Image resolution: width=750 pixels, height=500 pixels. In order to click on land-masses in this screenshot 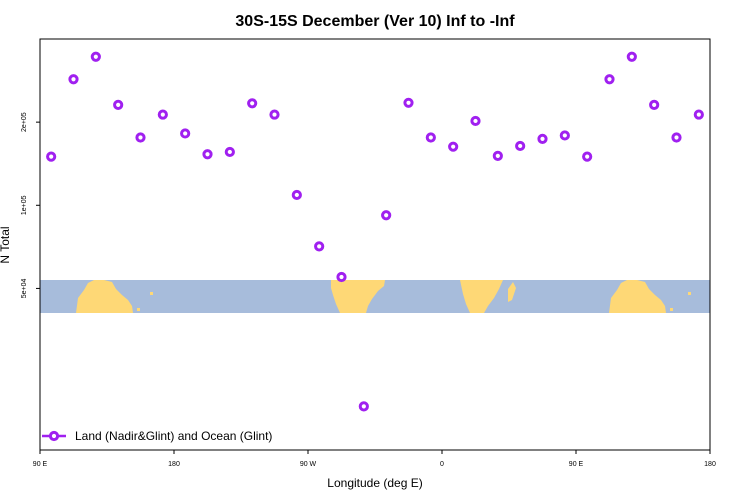, I will do `click(383, 296)`.